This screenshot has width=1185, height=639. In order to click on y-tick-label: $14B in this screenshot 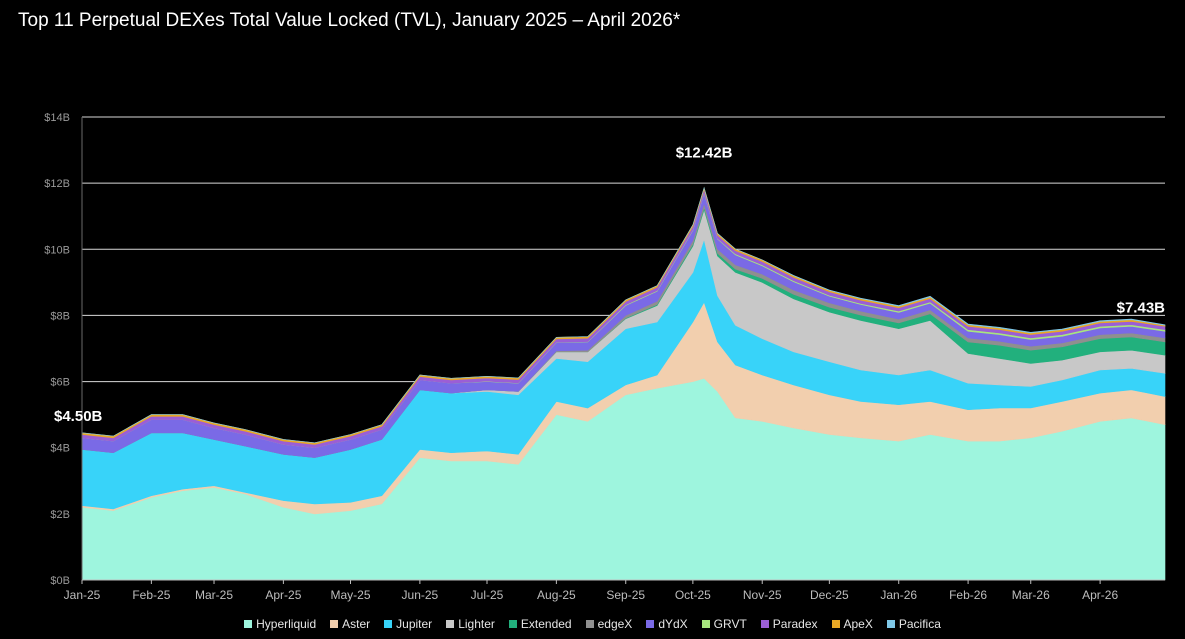, I will do `click(57, 118)`.